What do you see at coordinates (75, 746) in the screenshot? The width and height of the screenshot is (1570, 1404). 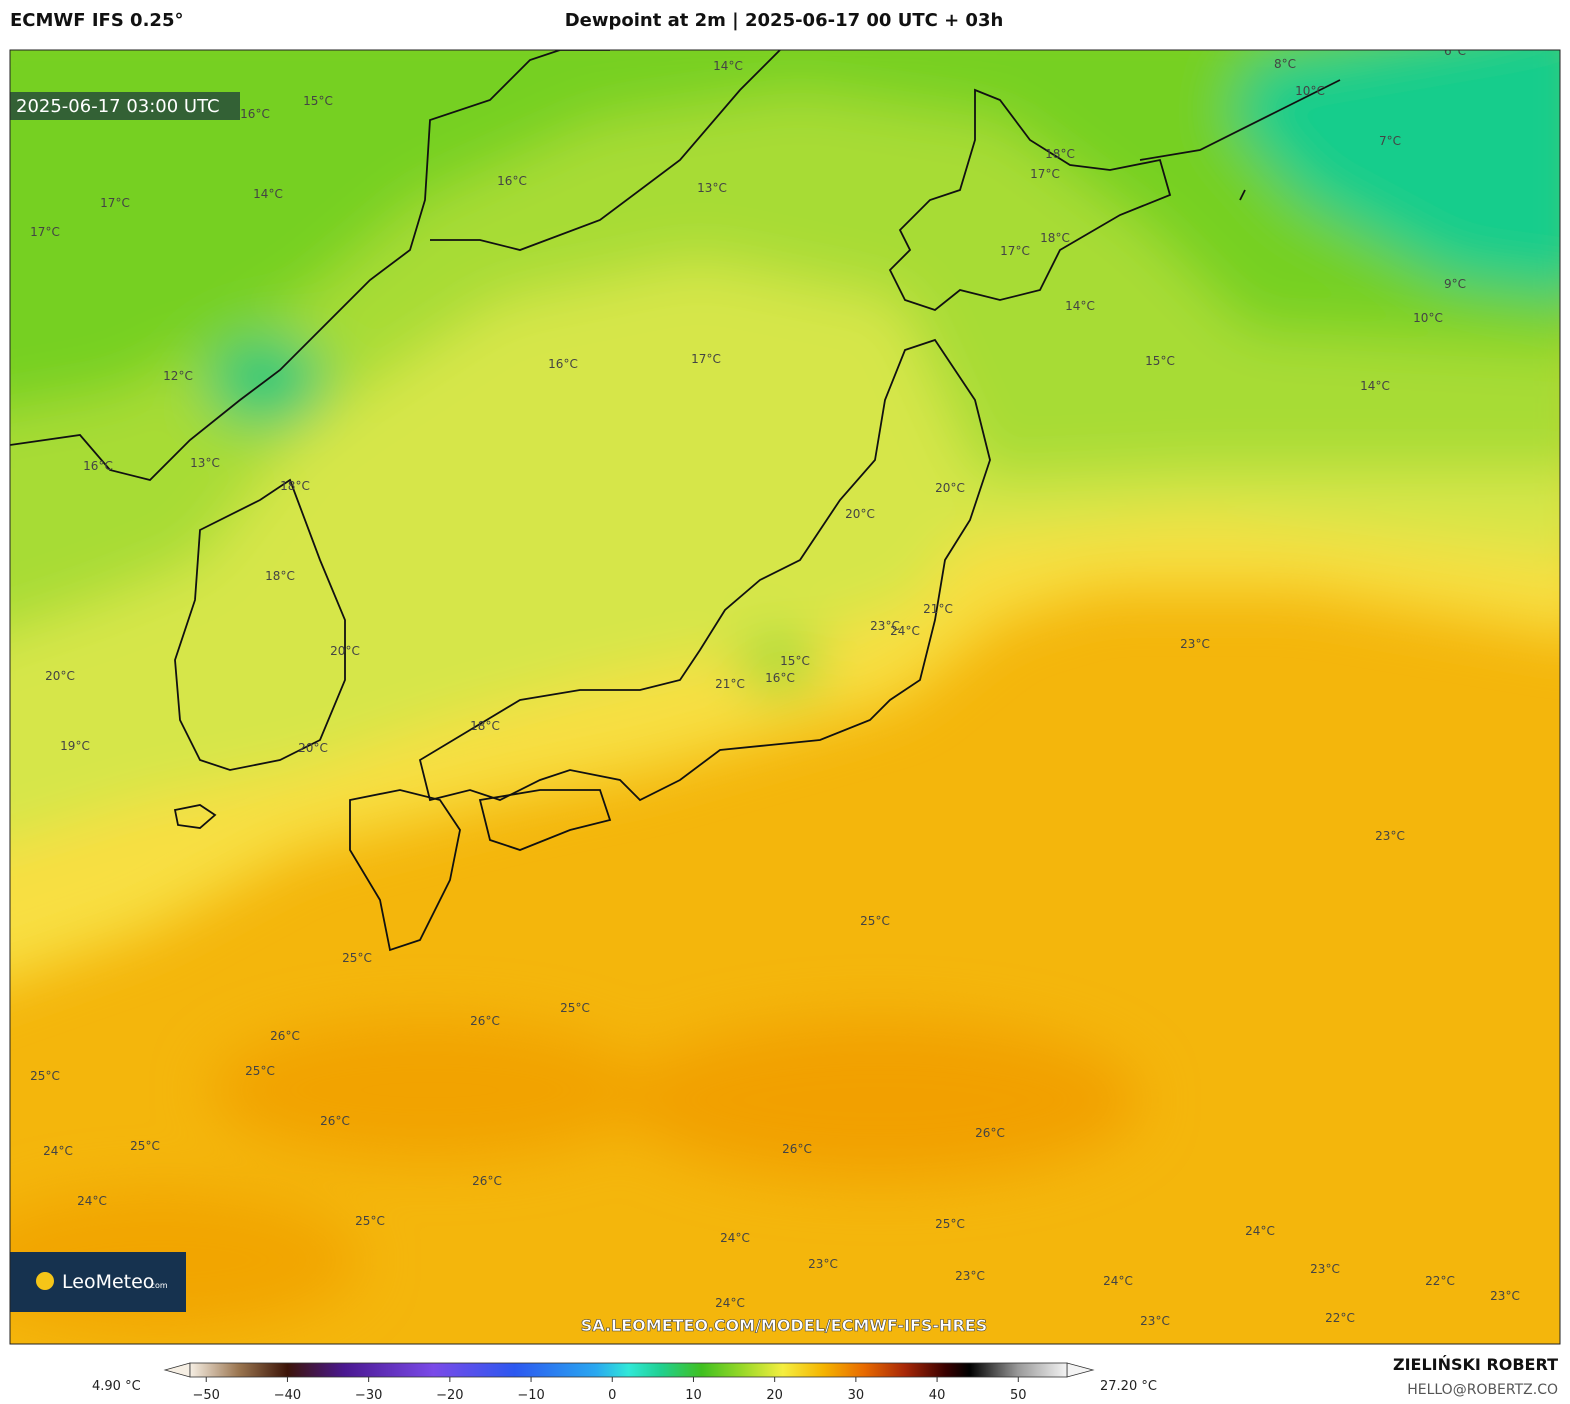 I see `contour-label: 19°C` at bounding box center [75, 746].